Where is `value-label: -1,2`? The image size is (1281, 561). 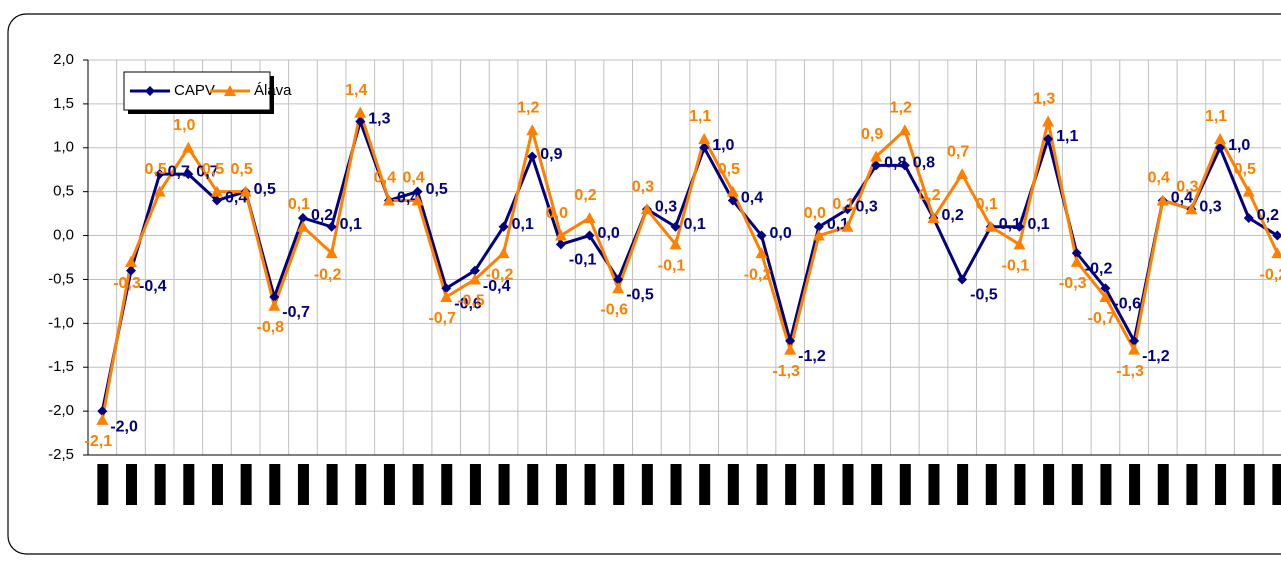 value-label: -1,2 is located at coordinates (812, 356).